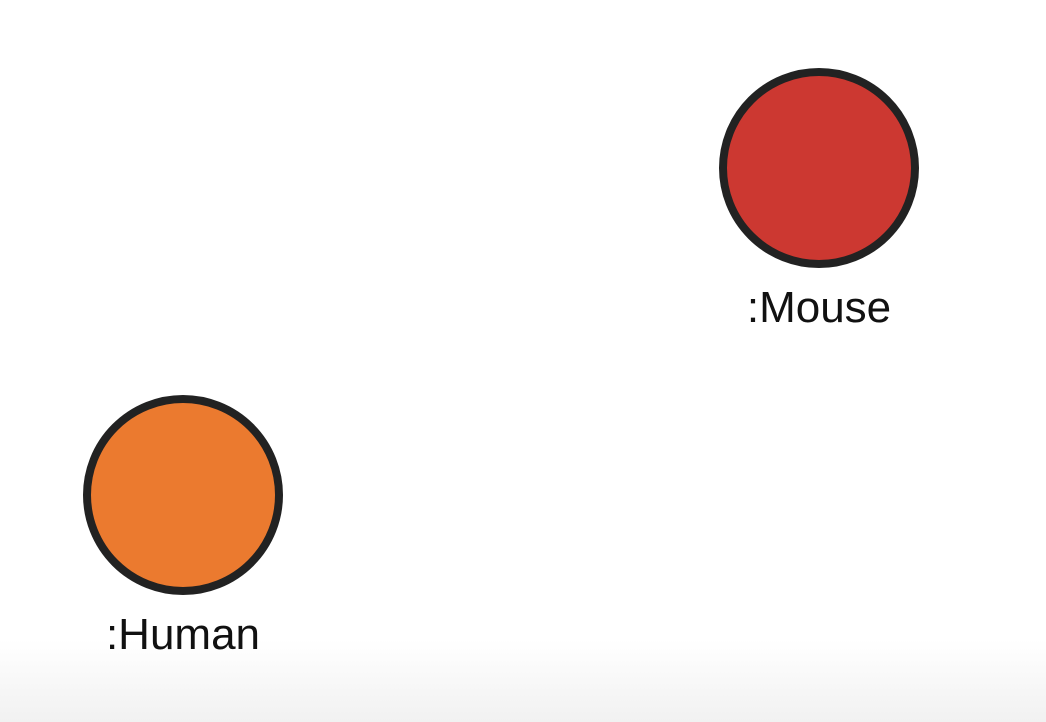 The height and width of the screenshot is (722, 1046). I want to click on mouse-node-circle, so click(819, 168).